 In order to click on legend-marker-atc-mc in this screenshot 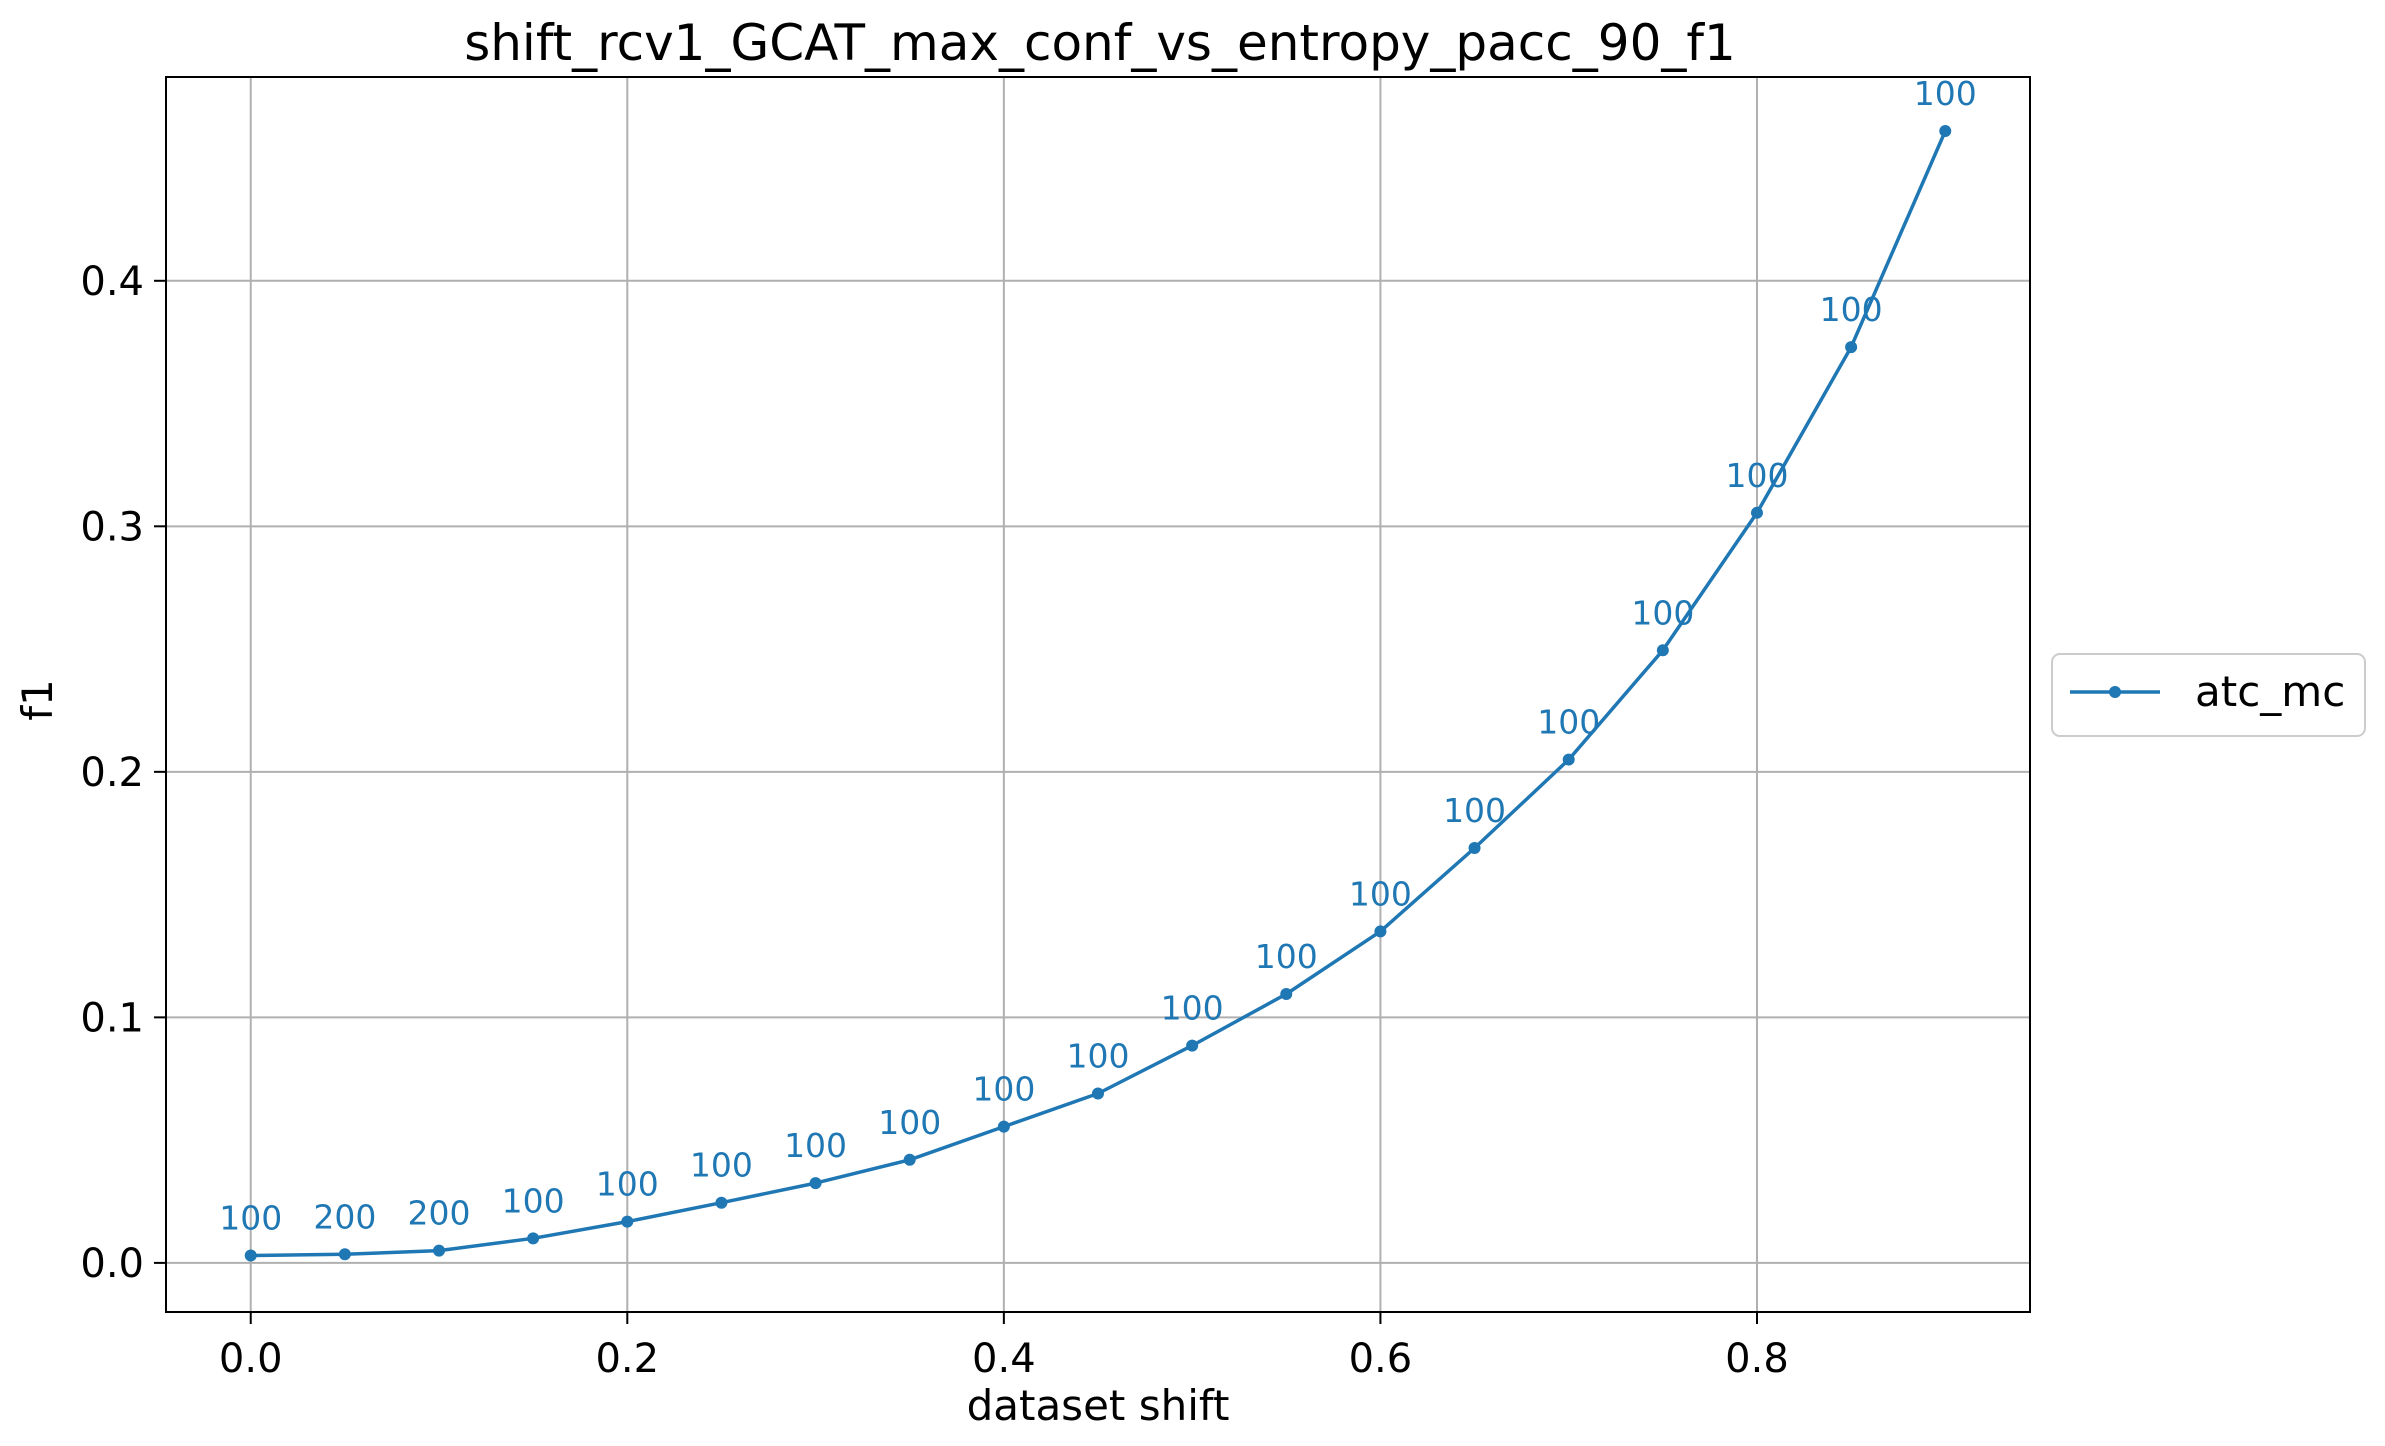, I will do `click(2115, 692)`.